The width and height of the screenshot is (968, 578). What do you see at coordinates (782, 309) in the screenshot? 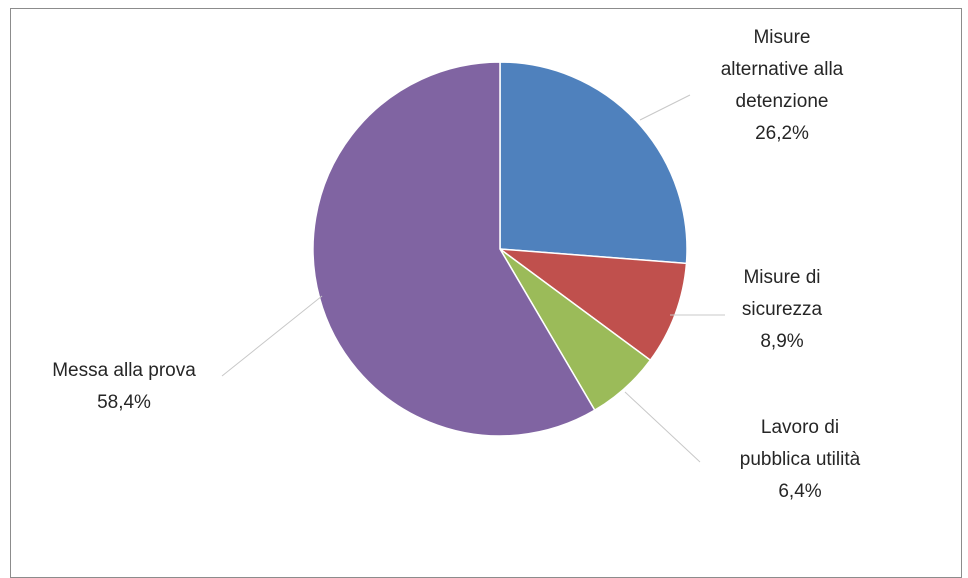
I see `slice-category-label-1: sicurezza` at bounding box center [782, 309].